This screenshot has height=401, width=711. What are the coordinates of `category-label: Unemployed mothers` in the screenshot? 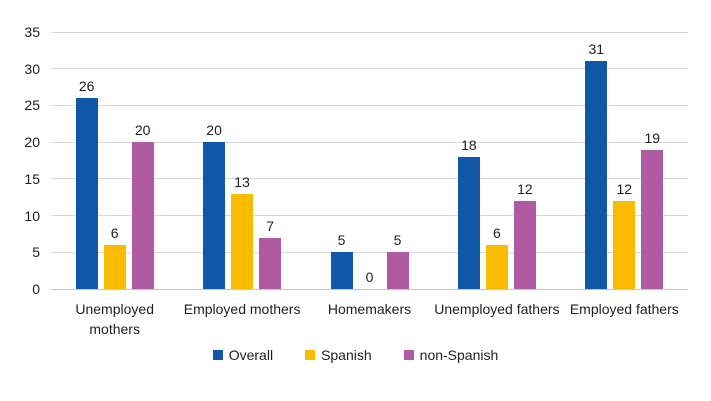 It's located at (114, 319).